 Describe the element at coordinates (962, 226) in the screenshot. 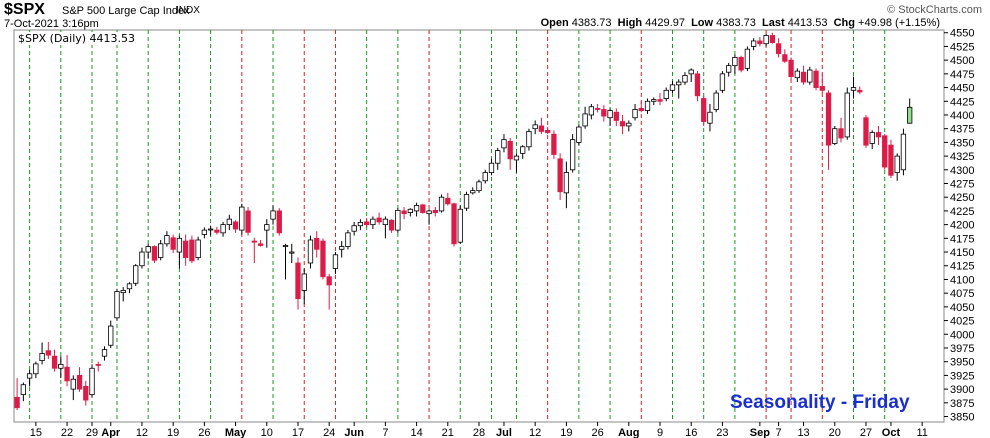

I see `y-tick-label: 4200` at that location.